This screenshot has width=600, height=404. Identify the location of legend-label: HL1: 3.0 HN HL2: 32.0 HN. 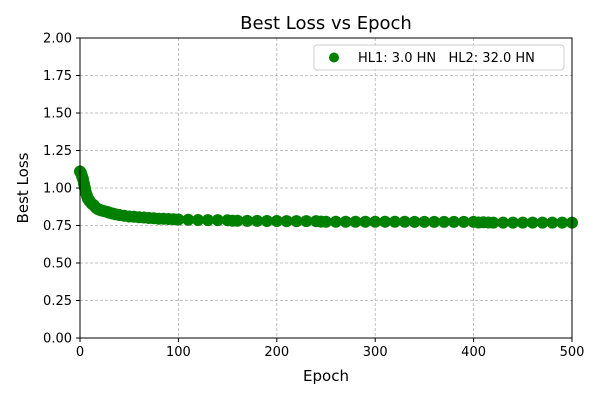
(446, 58).